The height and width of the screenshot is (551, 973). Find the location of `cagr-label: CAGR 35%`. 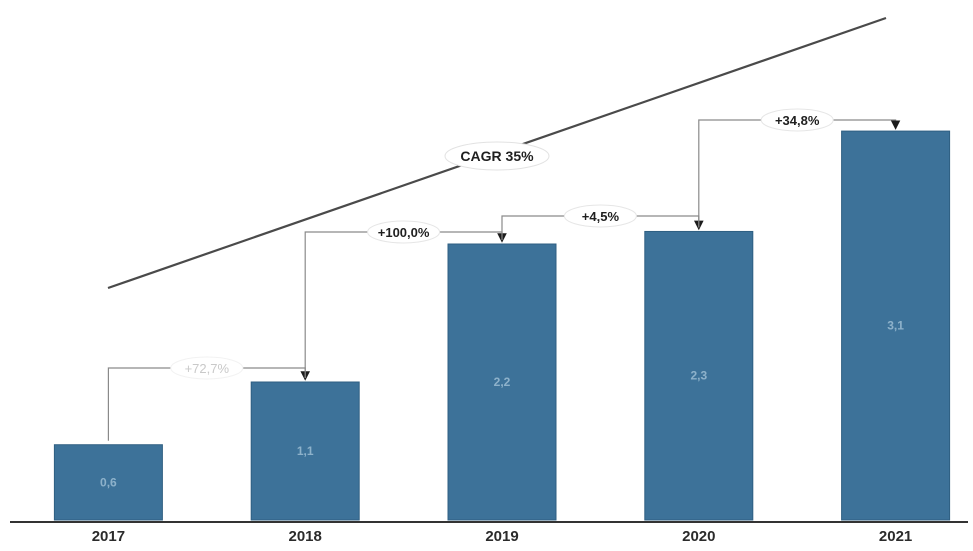

cagr-label: CAGR 35% is located at coordinates (497, 156).